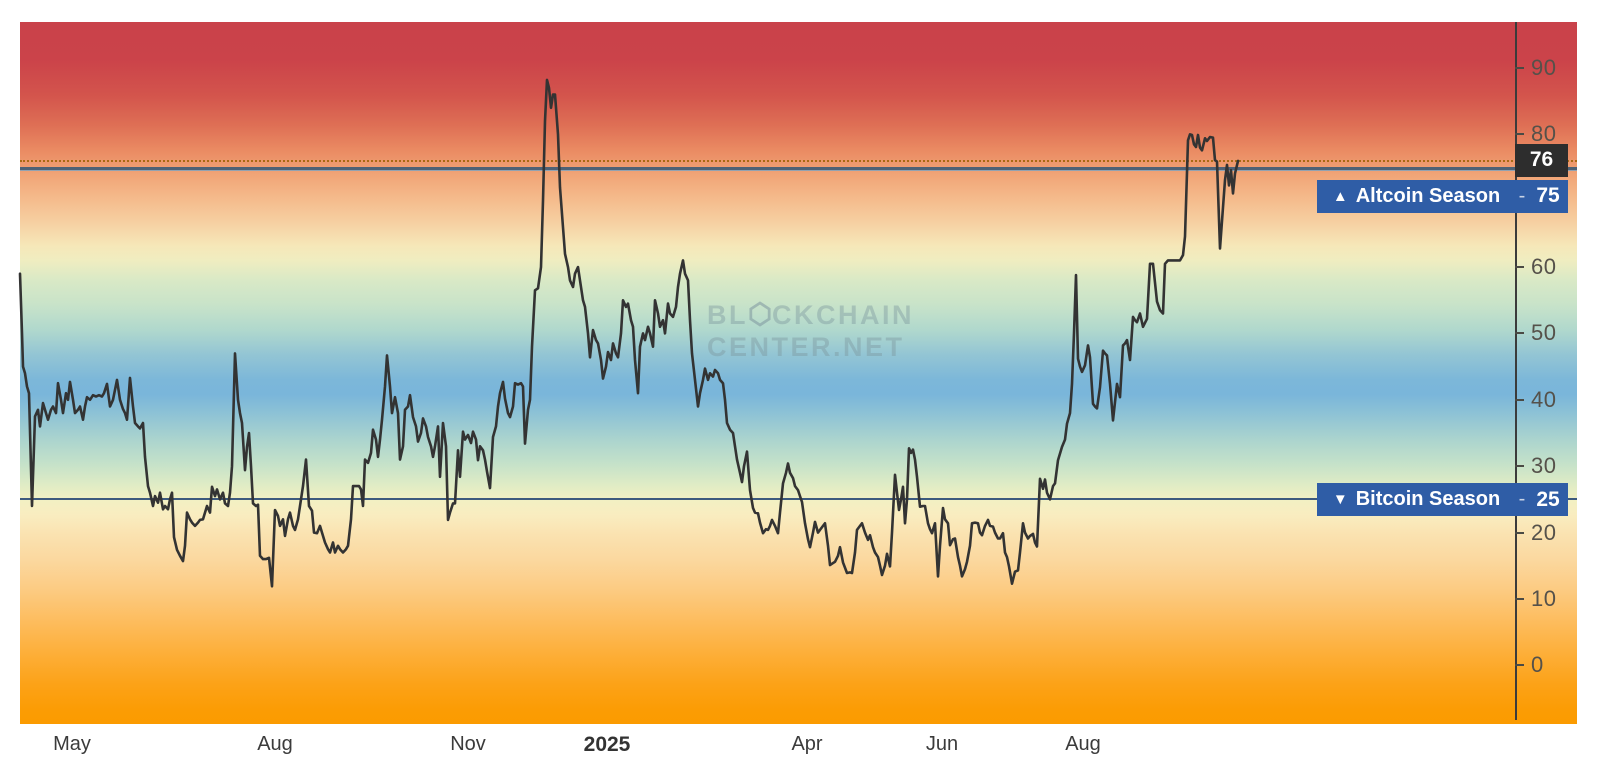  I want to click on y-tick-label: 90, so click(1544, 67).